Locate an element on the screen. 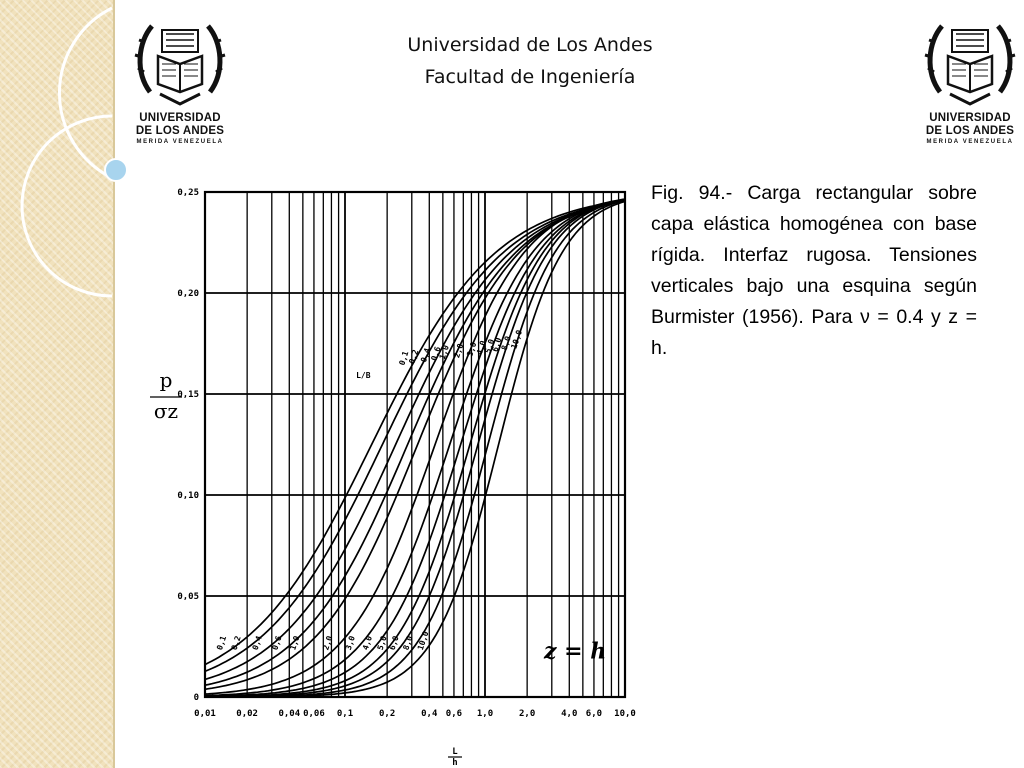 The image size is (1024, 768). x-tick-label: 0,02 is located at coordinates (247, 714).